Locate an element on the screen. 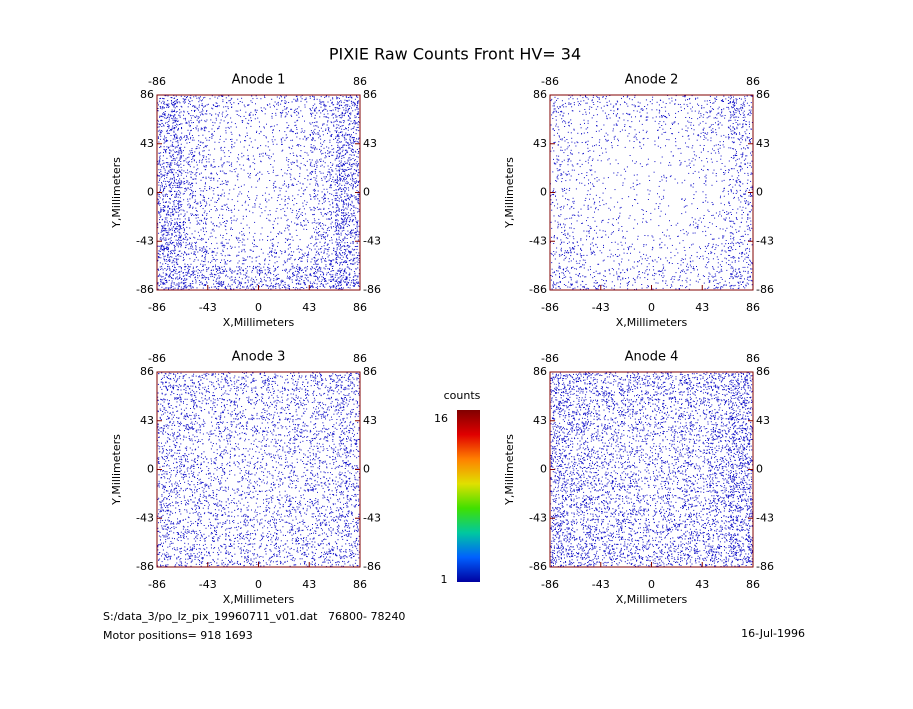  panel-title: Anode 2 is located at coordinates (652, 80).